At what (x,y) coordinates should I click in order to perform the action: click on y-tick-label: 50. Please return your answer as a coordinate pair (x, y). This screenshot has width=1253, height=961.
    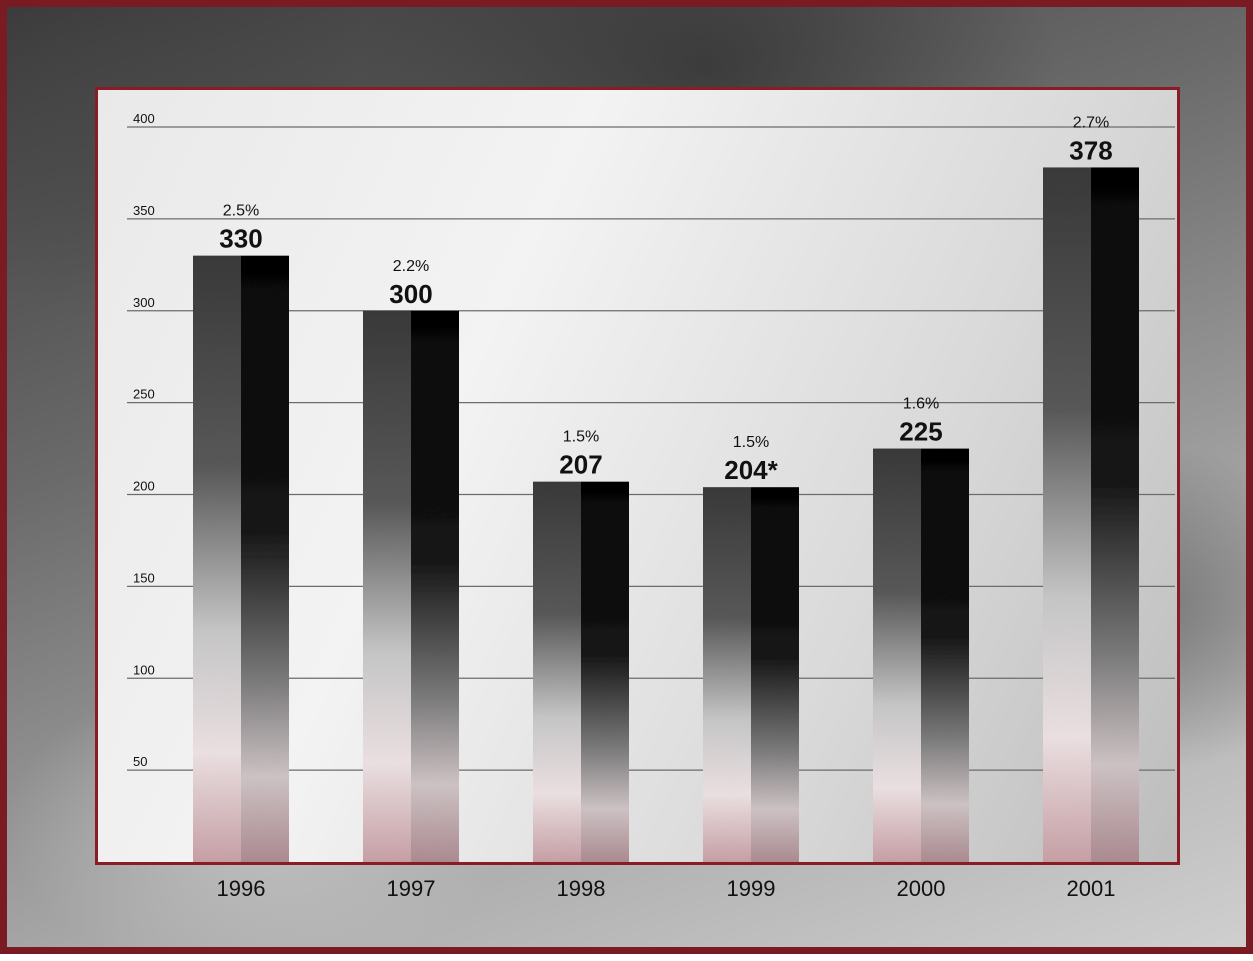
    Looking at the image, I should click on (140, 761).